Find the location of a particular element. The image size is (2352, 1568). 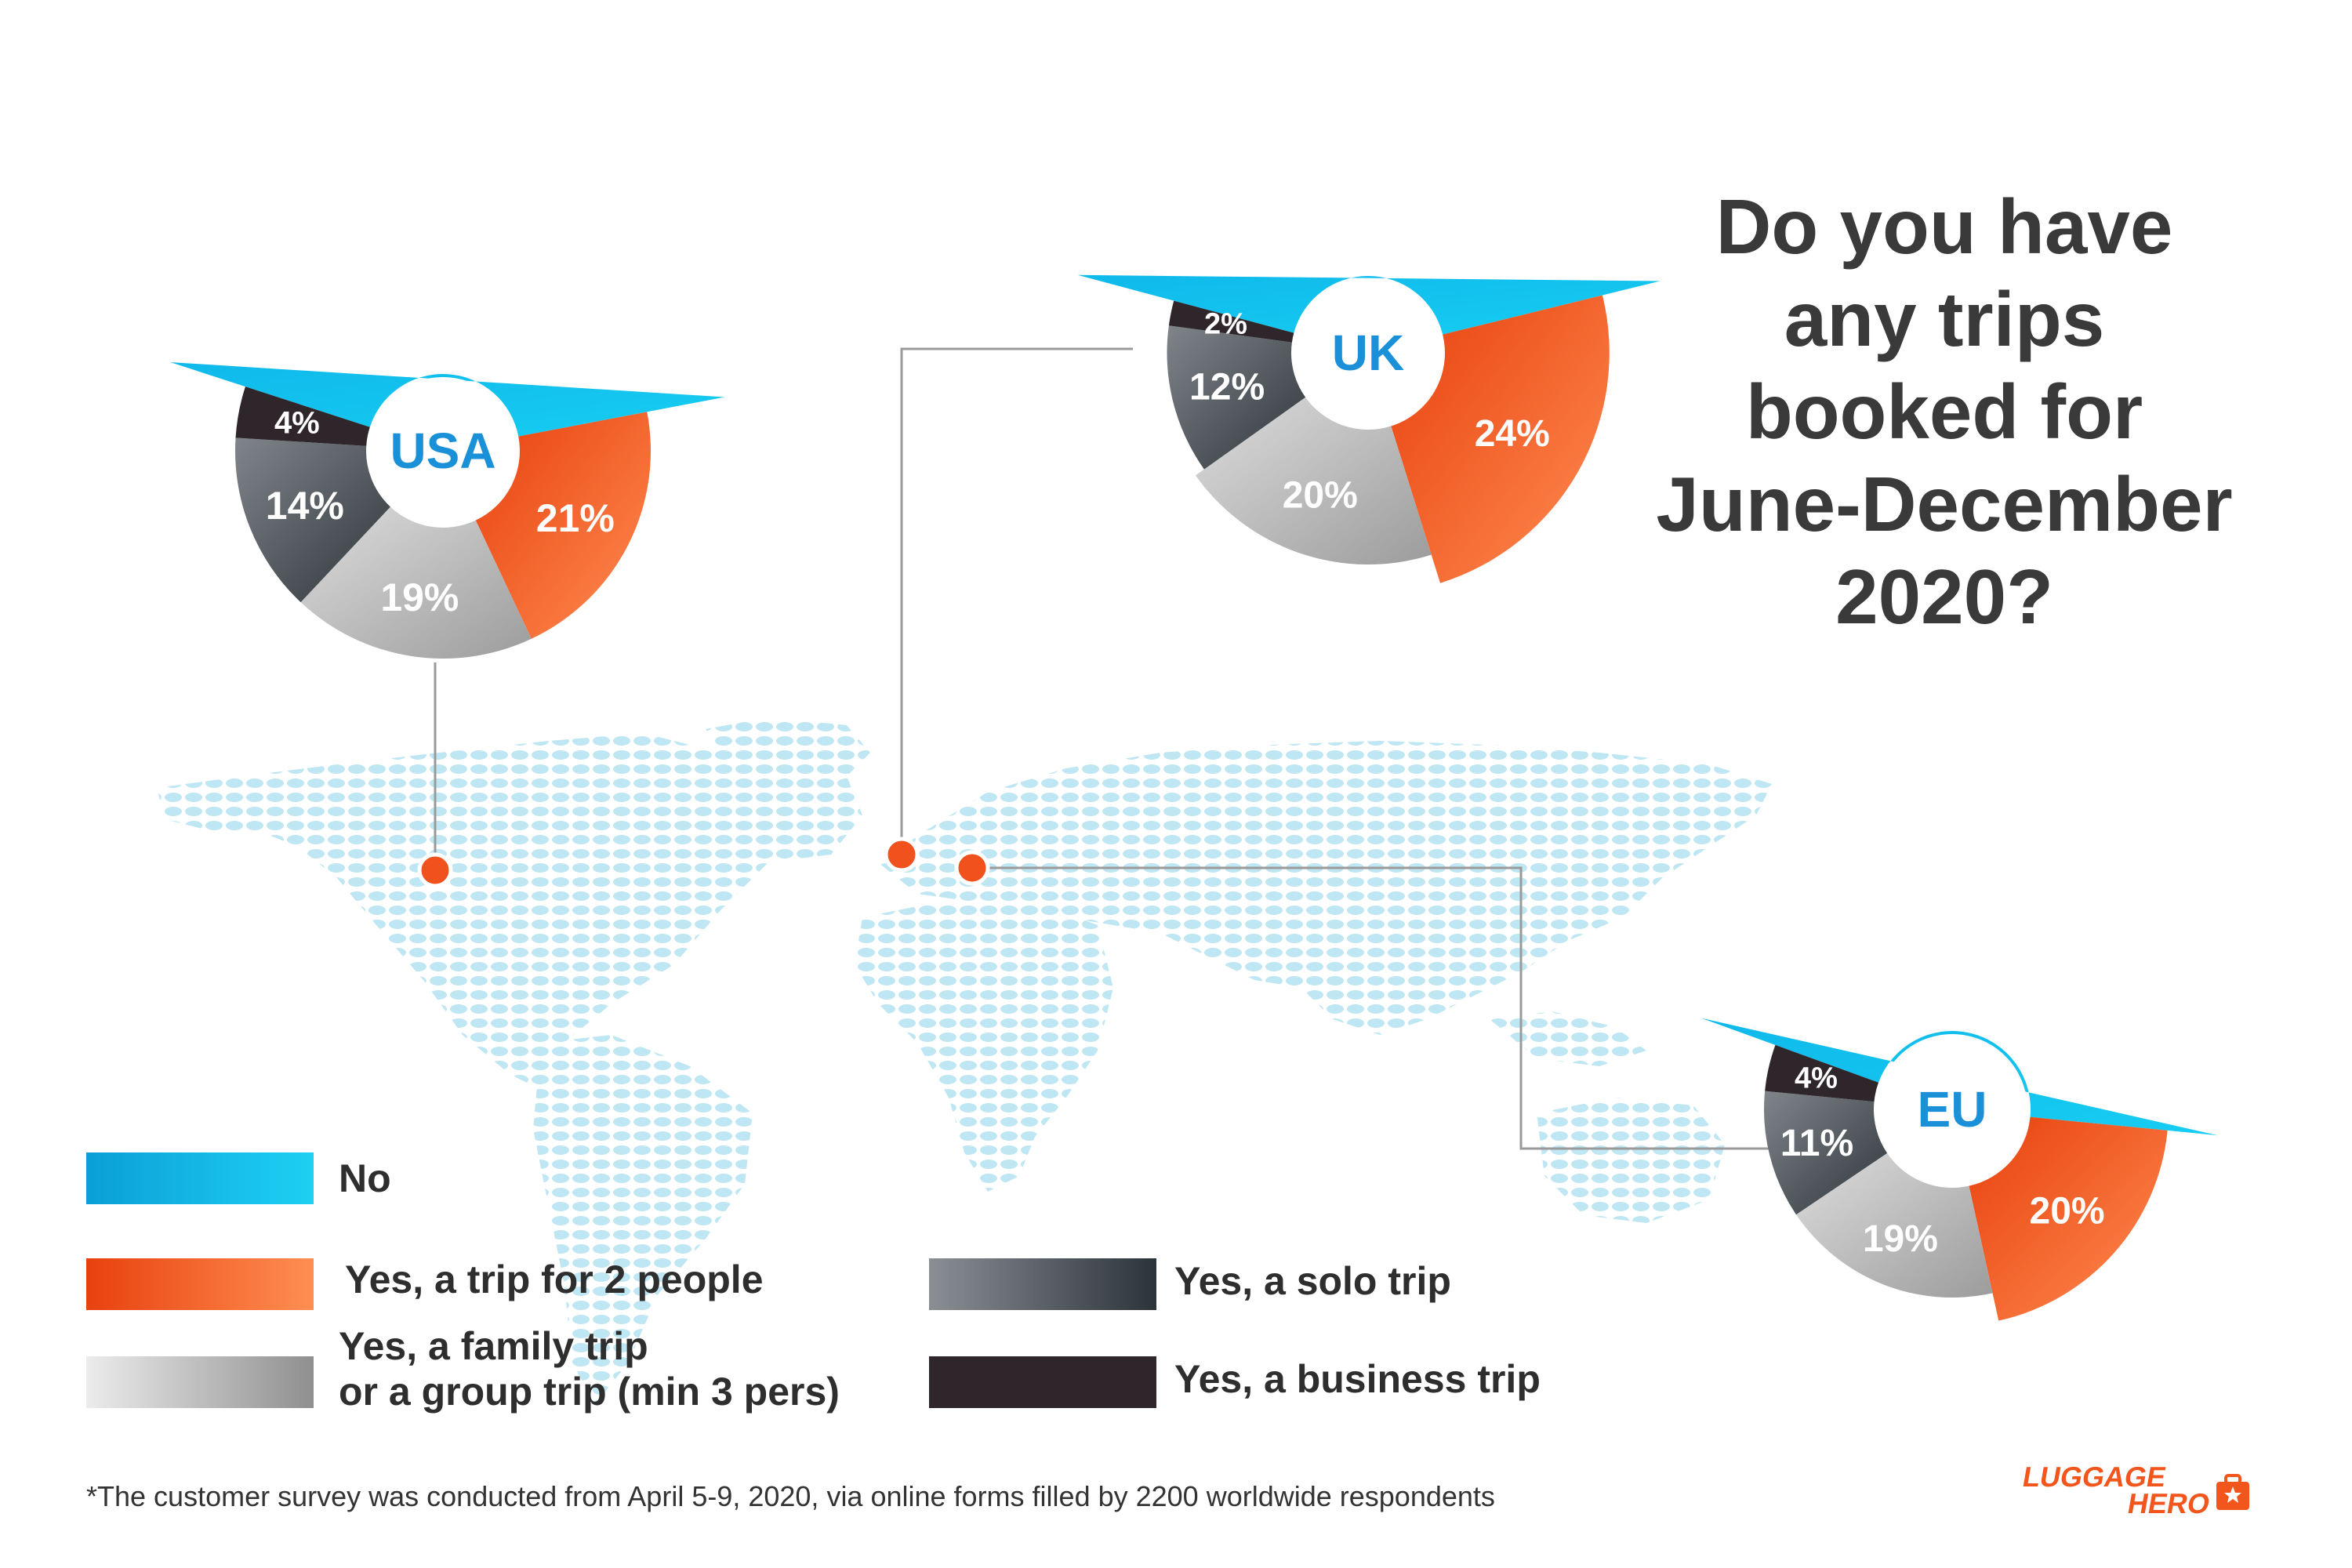

marker-usa is located at coordinates (435, 870).